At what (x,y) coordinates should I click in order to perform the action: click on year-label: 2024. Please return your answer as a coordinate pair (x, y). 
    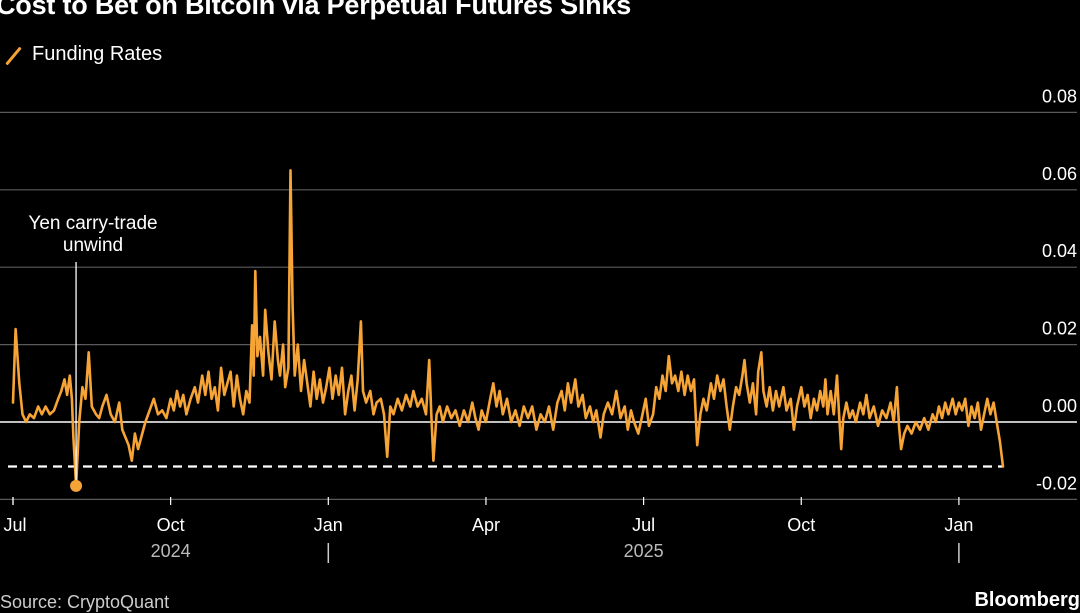
    Looking at the image, I should click on (171, 551).